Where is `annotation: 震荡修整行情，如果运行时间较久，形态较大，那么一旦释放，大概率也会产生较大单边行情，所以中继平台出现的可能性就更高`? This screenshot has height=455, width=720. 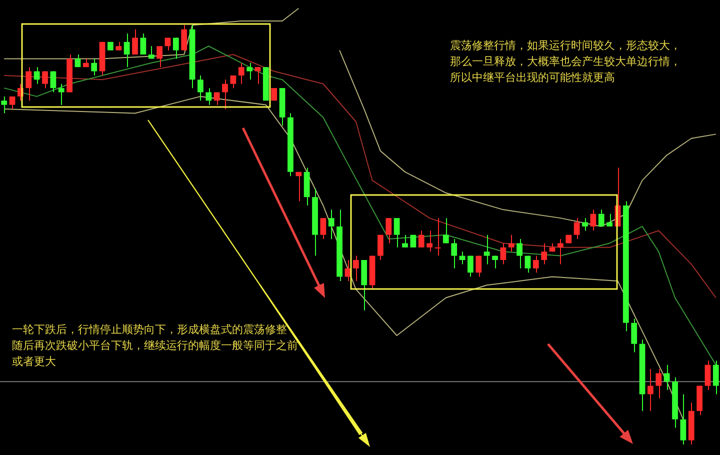 annotation: 震荡修整行情，如果运行时间较久，形态较大，那么一旦释放，大概率也会产生较大单边行情，所以中继平台出现的可能性就更高 is located at coordinates (566, 62).